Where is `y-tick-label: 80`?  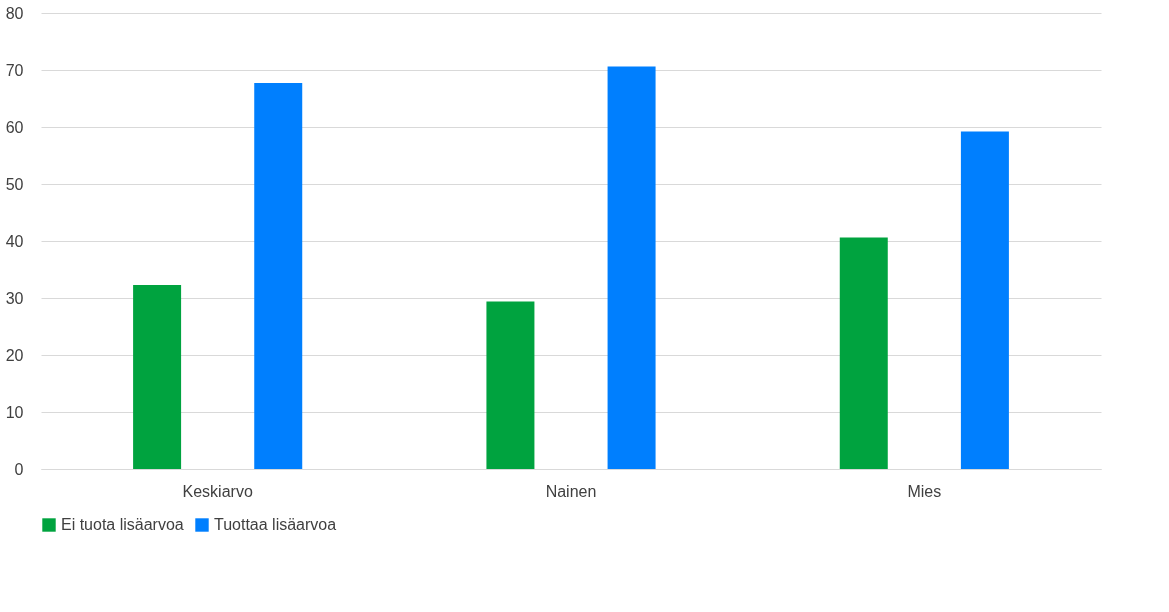 y-tick-label: 80 is located at coordinates (14, 13).